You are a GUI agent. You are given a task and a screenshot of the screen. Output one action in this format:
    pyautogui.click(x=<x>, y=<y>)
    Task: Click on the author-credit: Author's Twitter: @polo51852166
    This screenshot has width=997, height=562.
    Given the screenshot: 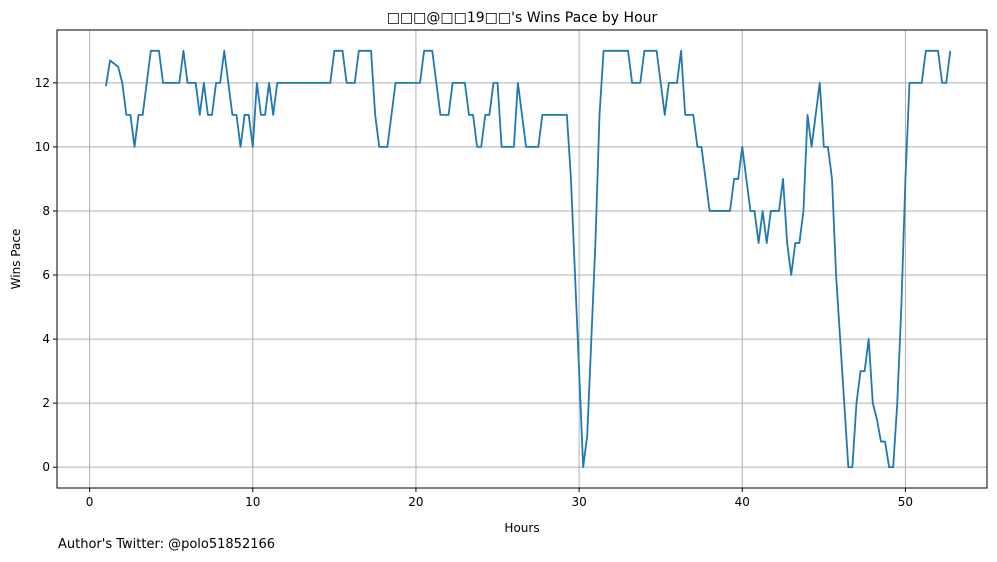 What is the action you would take?
    pyautogui.click(x=167, y=544)
    